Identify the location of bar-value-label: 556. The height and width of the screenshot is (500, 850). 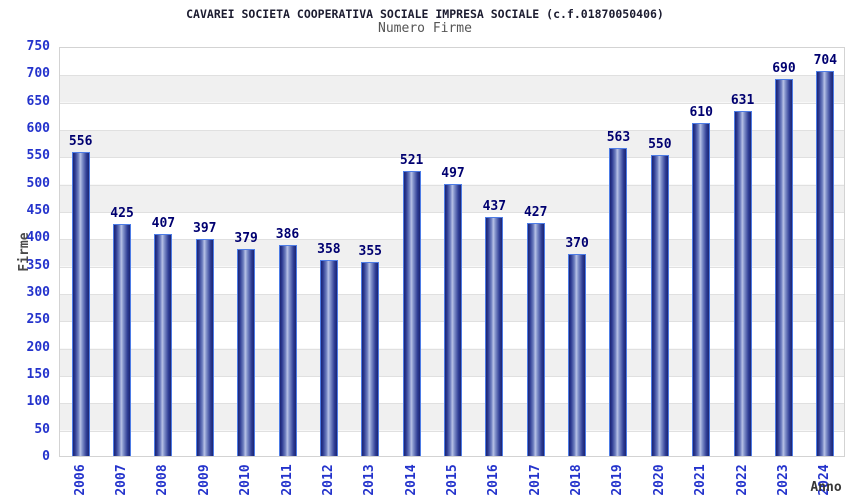
(80, 142).